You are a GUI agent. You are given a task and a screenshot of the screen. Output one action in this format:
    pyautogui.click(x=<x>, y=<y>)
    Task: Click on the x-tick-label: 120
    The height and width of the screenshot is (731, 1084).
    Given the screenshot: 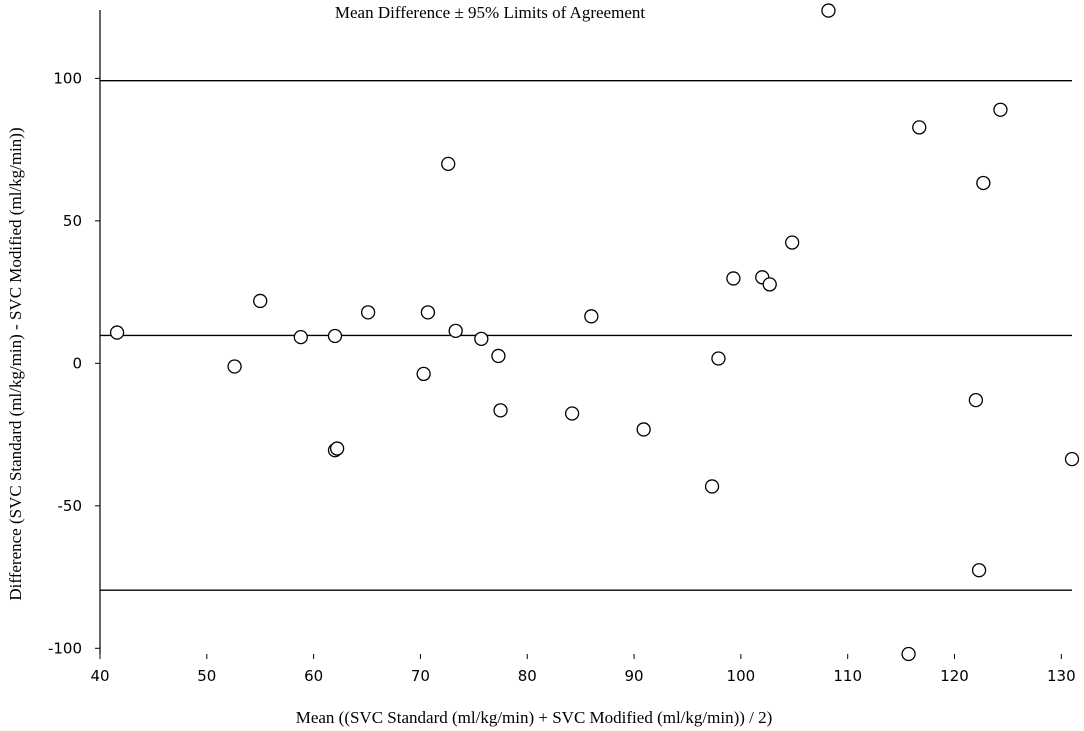 What is the action you would take?
    pyautogui.click(x=954, y=676)
    